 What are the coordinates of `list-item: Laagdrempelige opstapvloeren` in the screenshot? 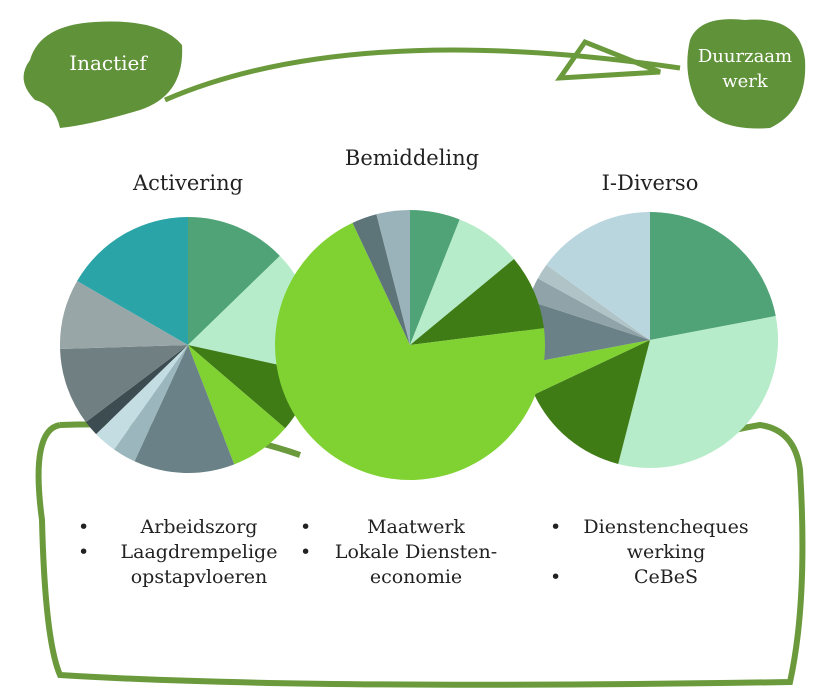 It's located at (188, 565).